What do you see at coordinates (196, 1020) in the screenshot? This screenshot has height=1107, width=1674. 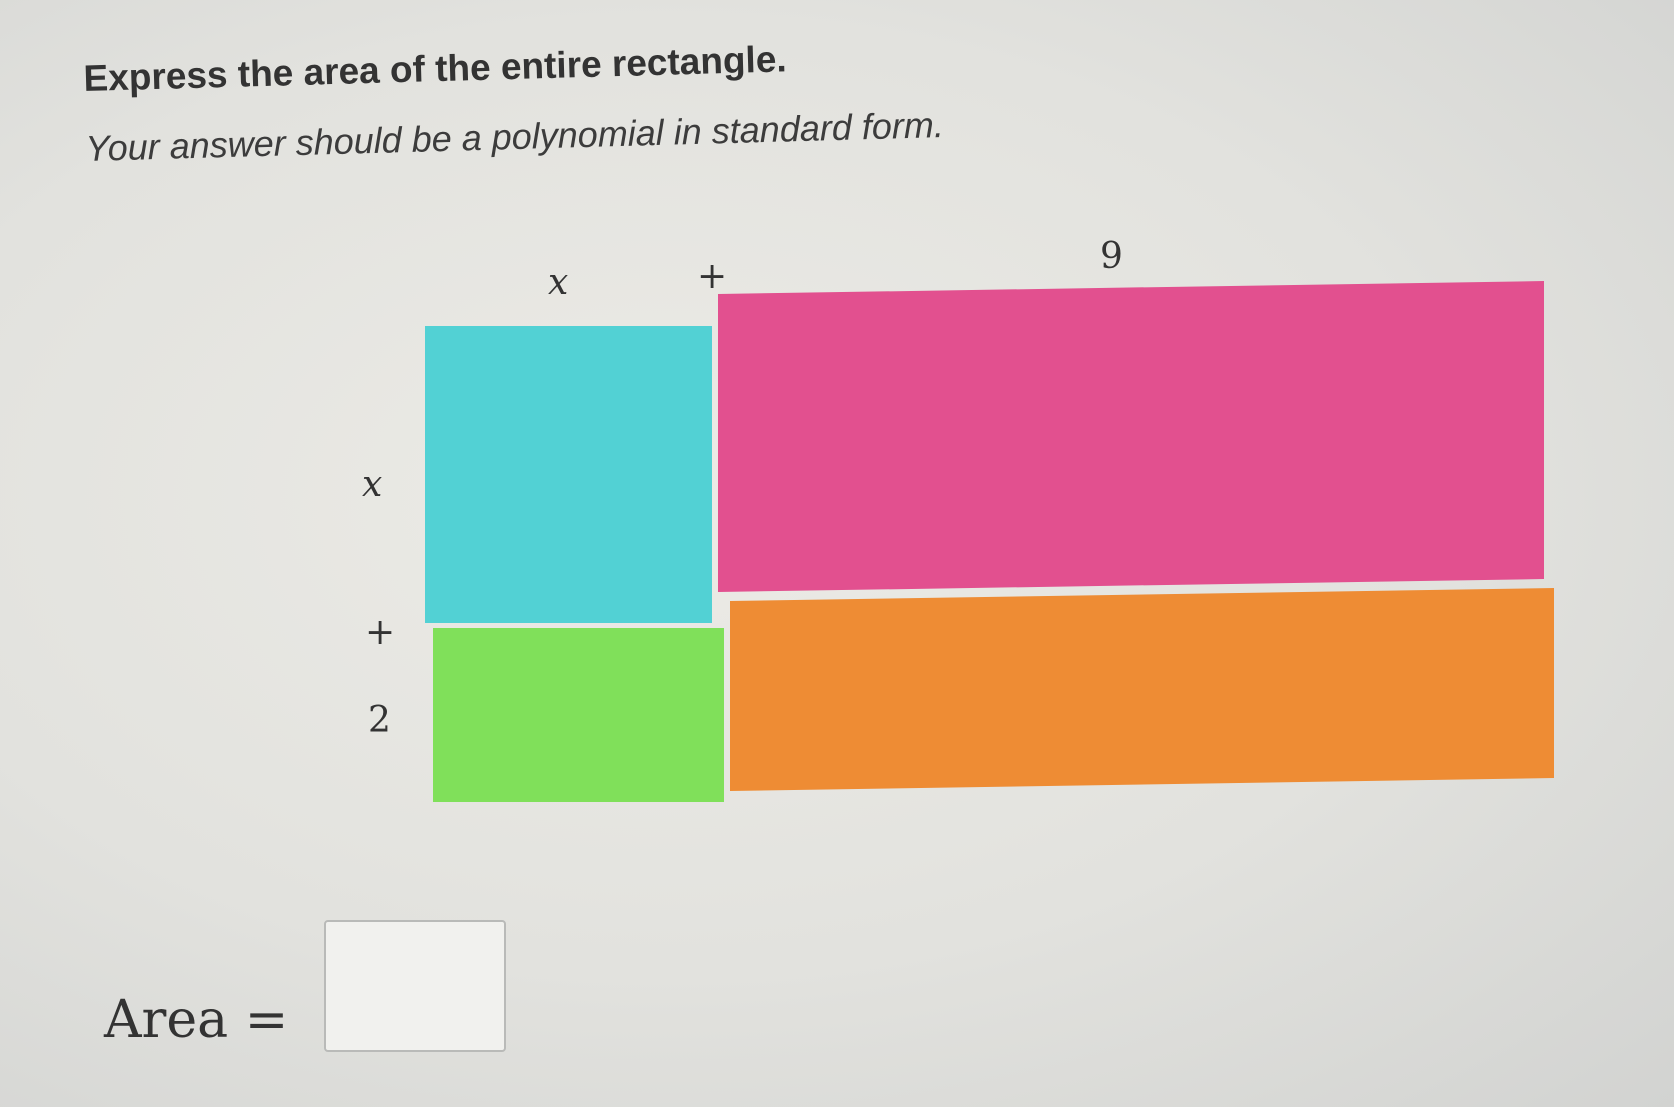 I see `area-label: Area =` at bounding box center [196, 1020].